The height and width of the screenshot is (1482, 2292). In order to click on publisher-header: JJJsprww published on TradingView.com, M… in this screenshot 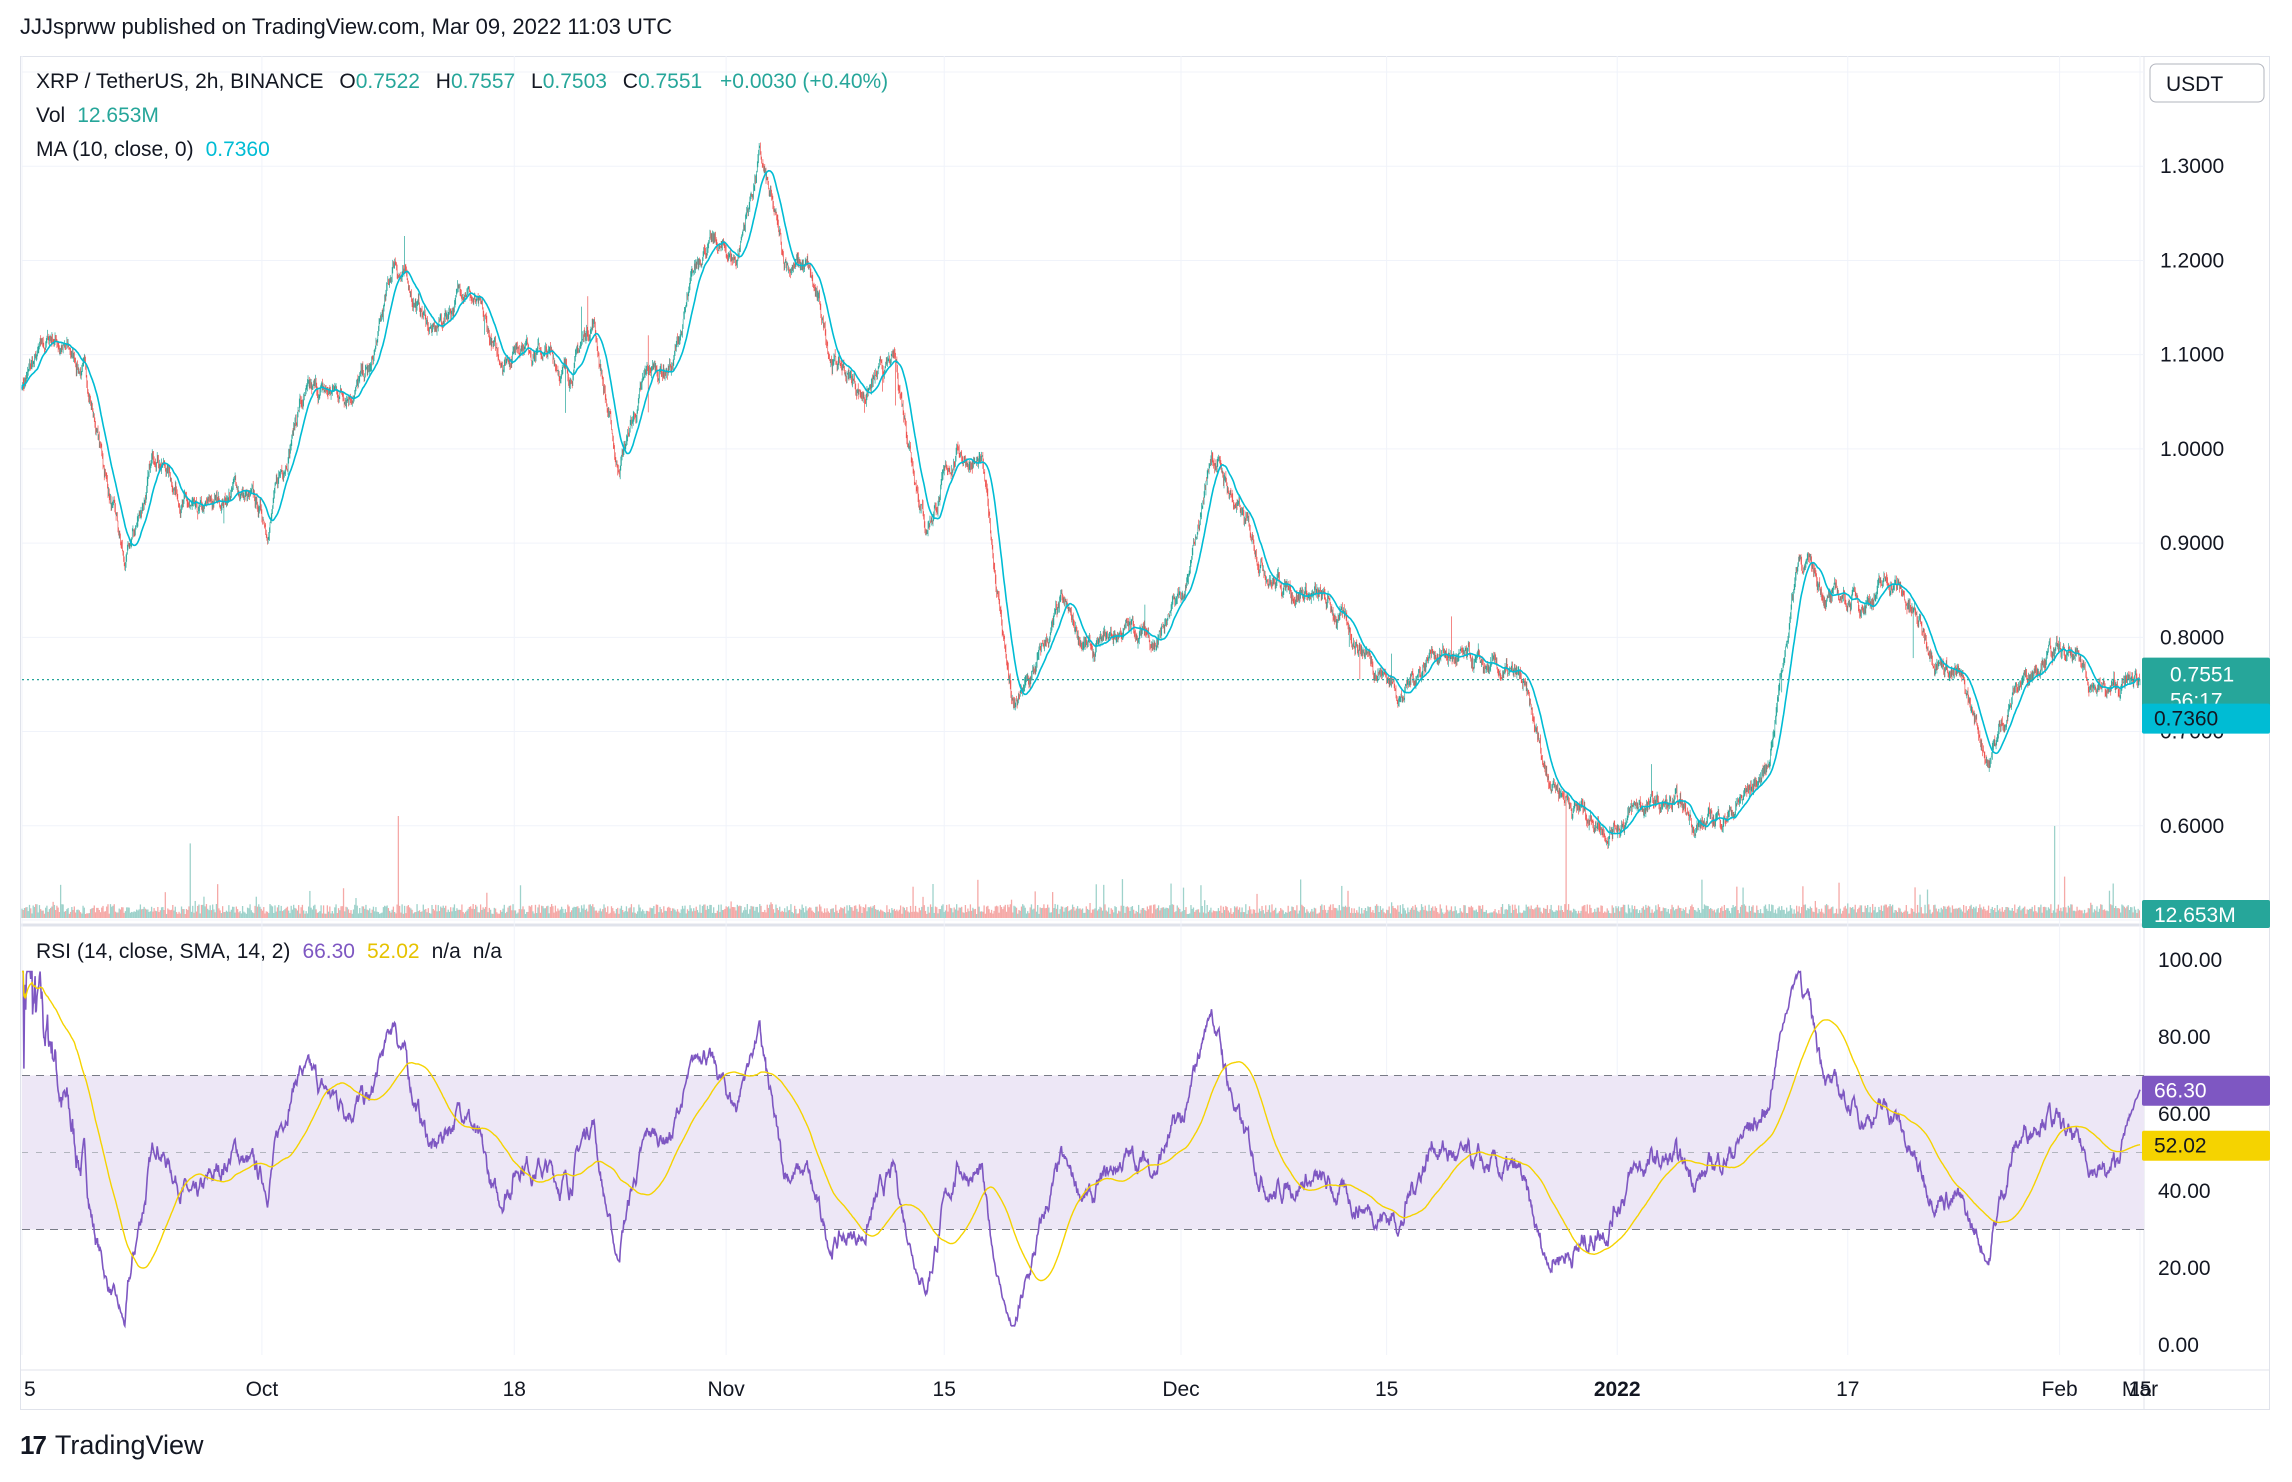, I will do `click(346, 26)`.